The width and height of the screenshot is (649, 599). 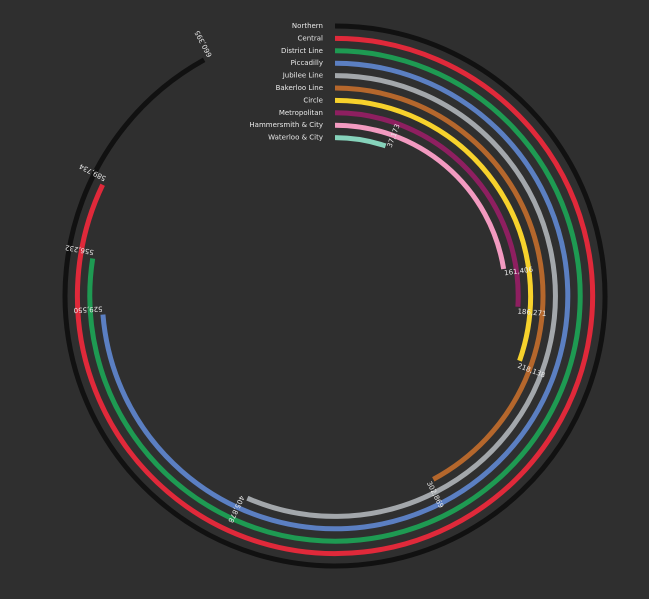 What do you see at coordinates (307, 63) in the screenshot?
I see `category-label: Piccadilly` at bounding box center [307, 63].